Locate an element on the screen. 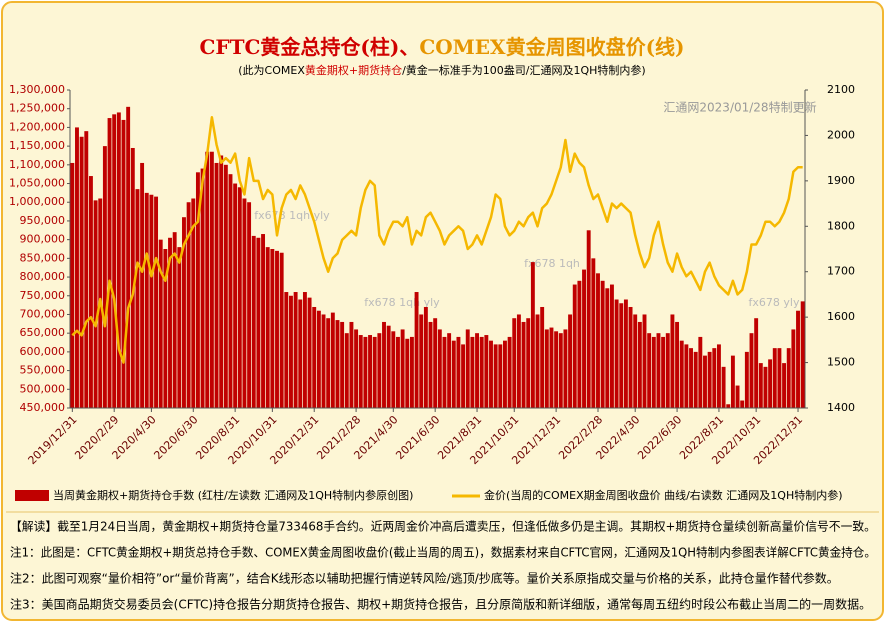 The height and width of the screenshot is (644, 885). y-tick-label: 550,000 is located at coordinates (43, 370).